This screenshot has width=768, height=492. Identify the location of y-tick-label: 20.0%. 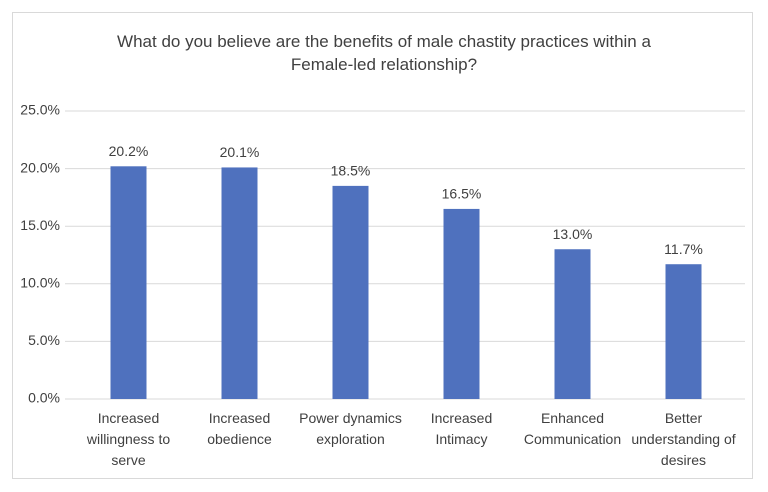
(40, 167).